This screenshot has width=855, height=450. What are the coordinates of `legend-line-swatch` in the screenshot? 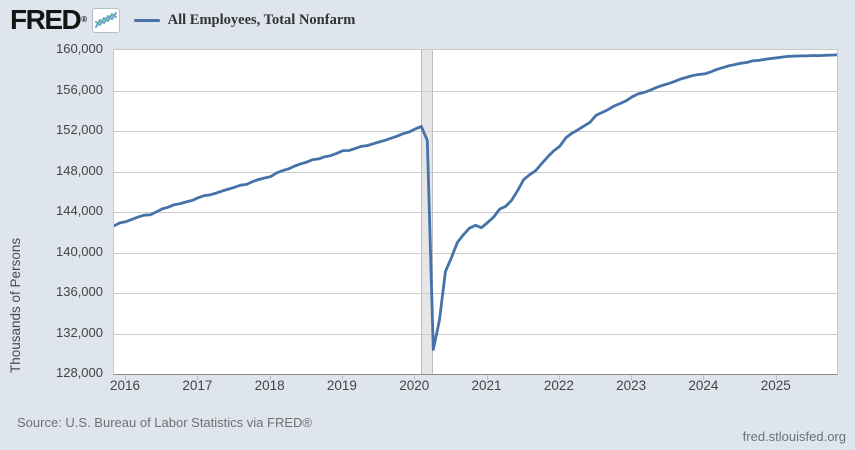 It's located at (146, 20).